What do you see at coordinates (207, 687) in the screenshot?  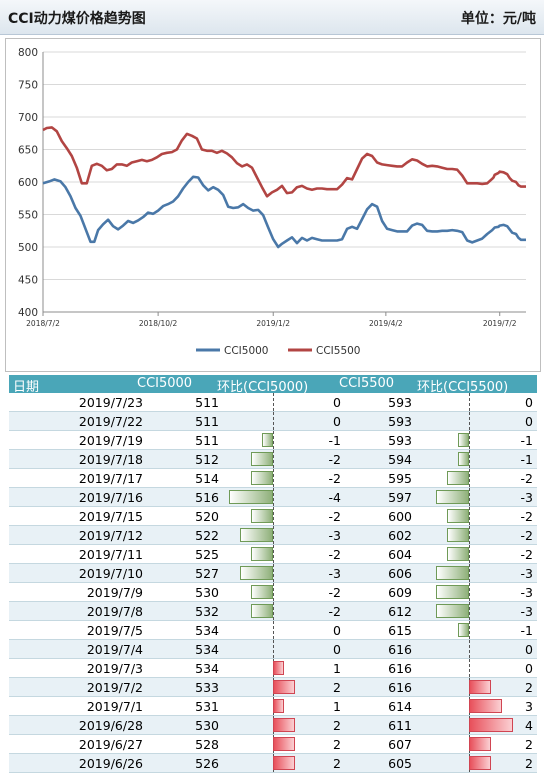 I see `row-cci5000: 533` at bounding box center [207, 687].